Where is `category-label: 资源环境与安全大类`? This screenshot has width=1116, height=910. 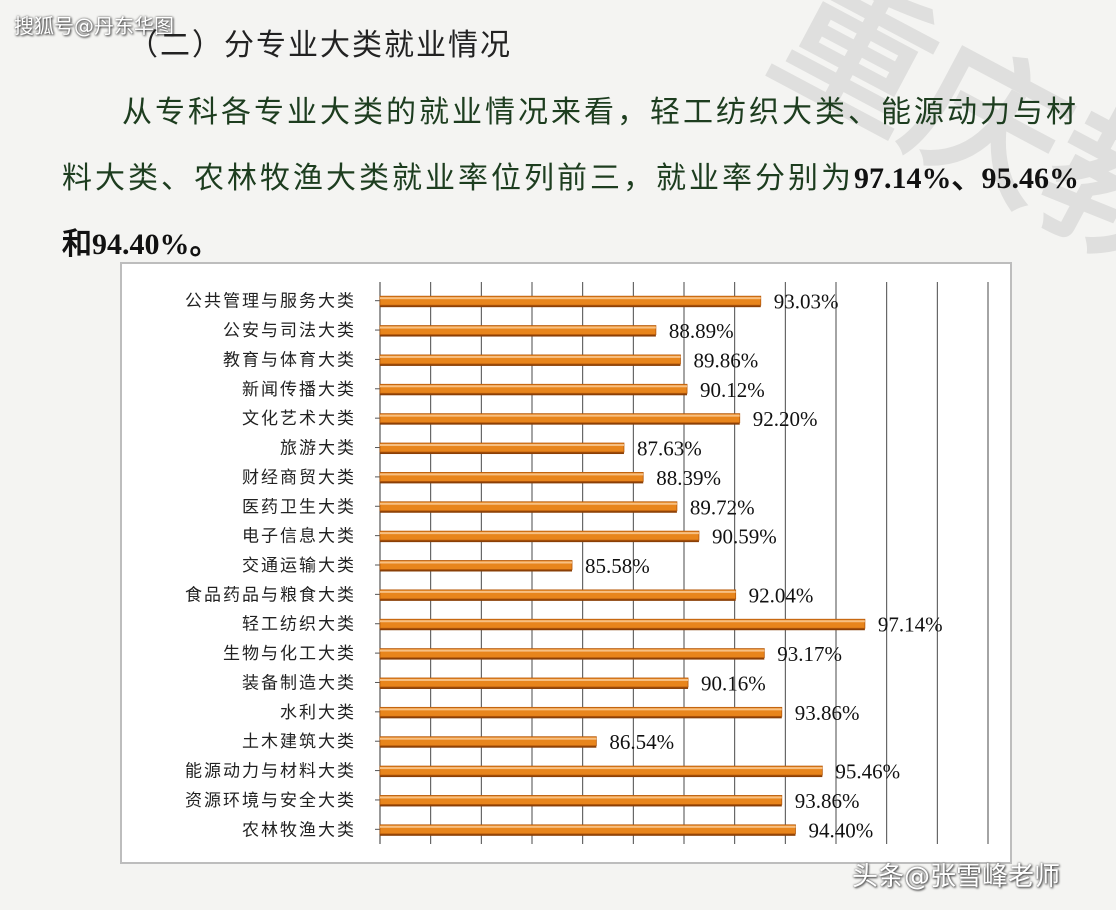 category-label: 资源环境与安全大类 is located at coordinates (270, 801).